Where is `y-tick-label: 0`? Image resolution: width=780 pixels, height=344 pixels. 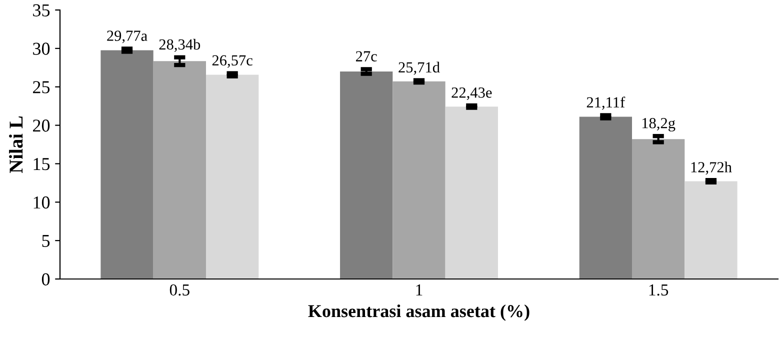
y-tick-label: 0 is located at coordinates (46, 279).